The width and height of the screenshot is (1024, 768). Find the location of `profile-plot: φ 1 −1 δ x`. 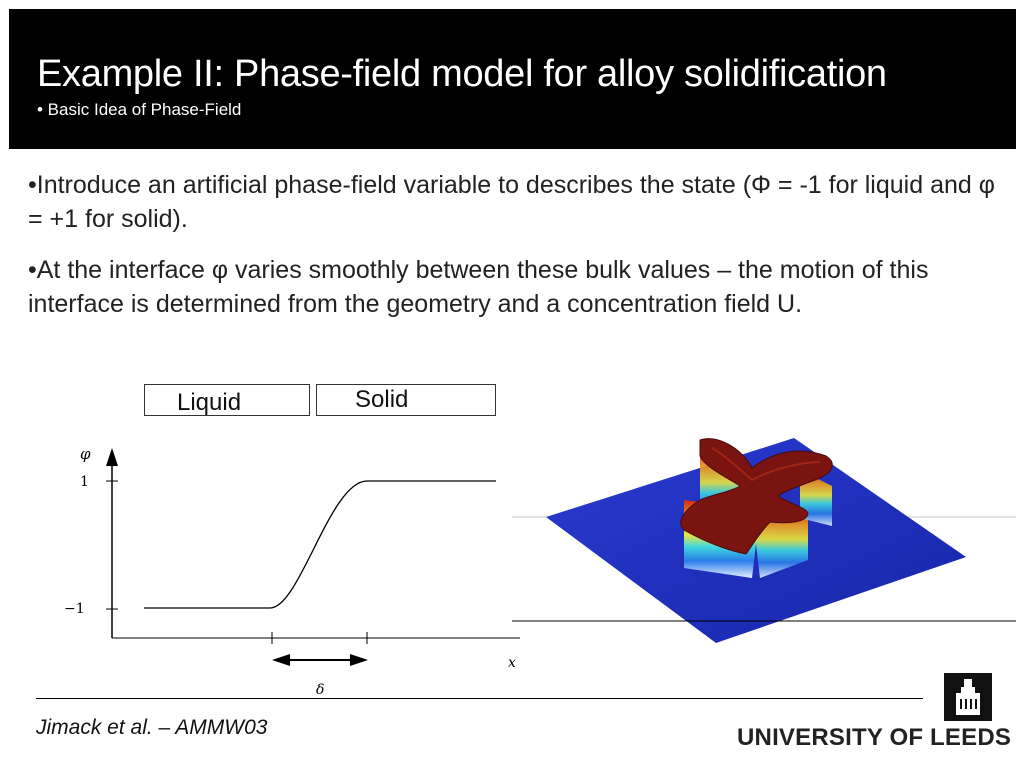

profile-plot: φ 1 −1 δ x is located at coordinates (292, 571).